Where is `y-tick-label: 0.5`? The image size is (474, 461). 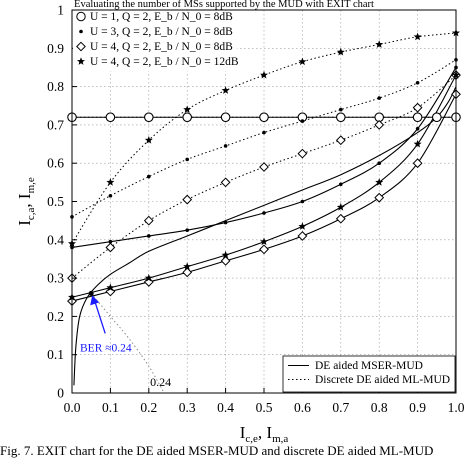
y-tick-label: 0.5 is located at coordinates (55, 201).